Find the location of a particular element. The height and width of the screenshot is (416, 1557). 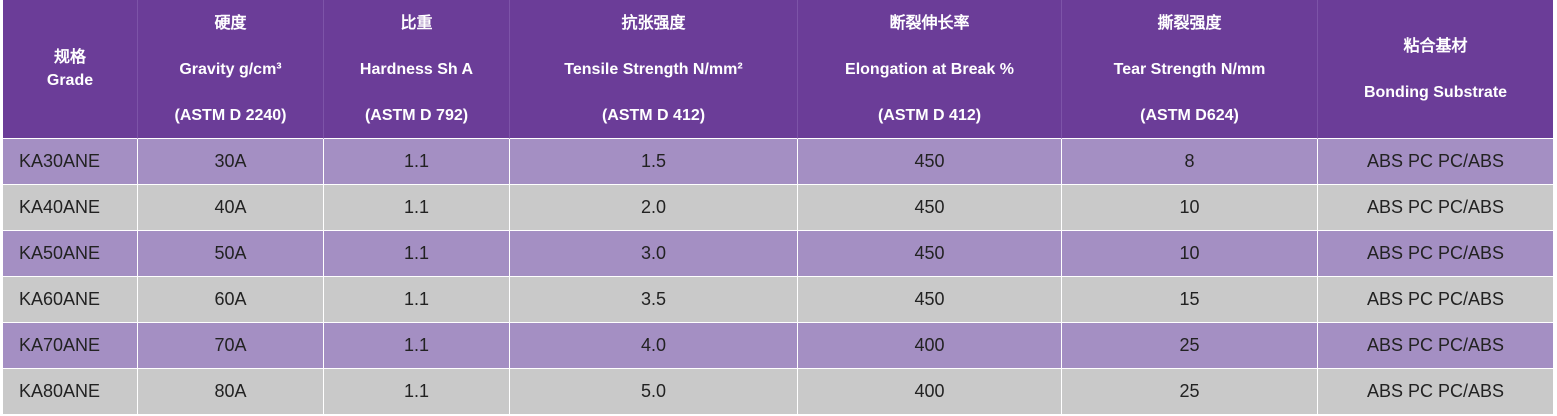

cell-tensile: 4.0 is located at coordinates (654, 346).